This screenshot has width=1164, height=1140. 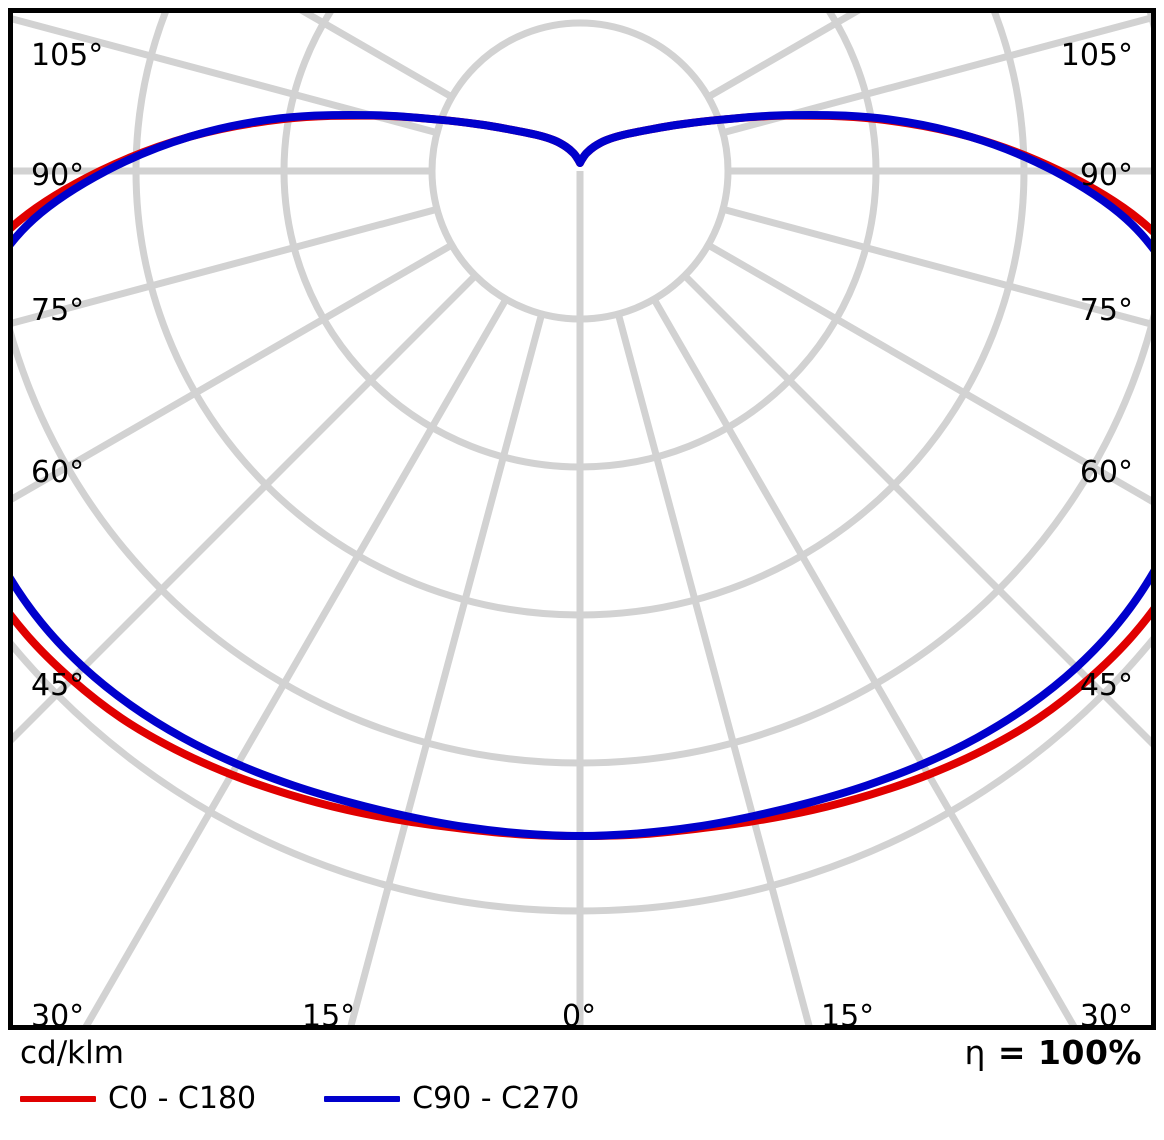 I want to click on legend-item-c90-c270: C90 - C270, so click(x=451, y=1099).